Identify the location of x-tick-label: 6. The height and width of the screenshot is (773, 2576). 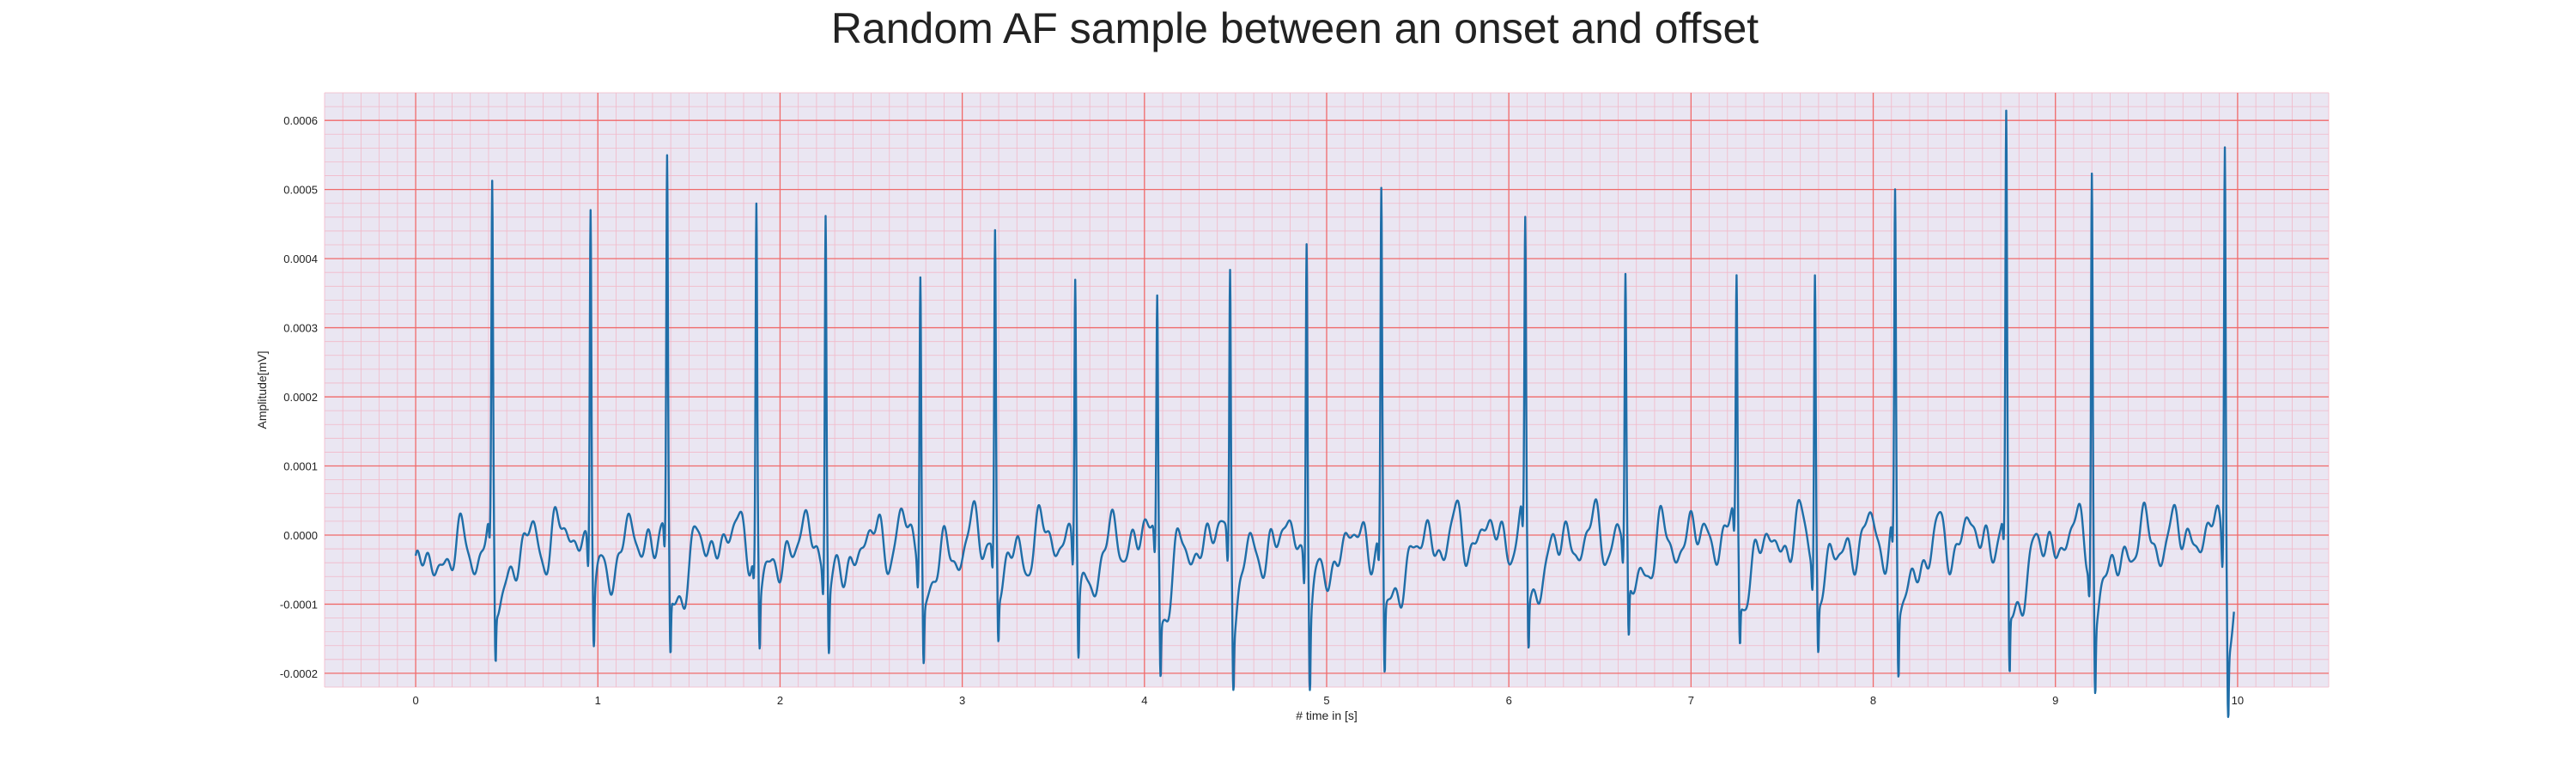
(1509, 700).